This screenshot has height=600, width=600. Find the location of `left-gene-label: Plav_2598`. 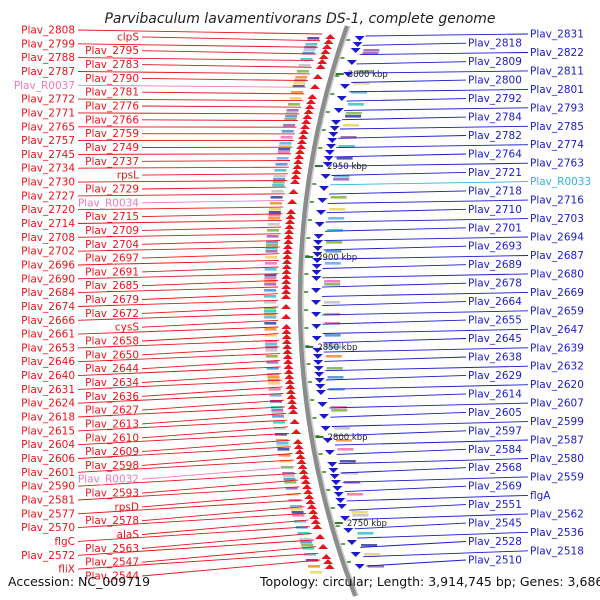

left-gene-label: Plav_2598 is located at coordinates (112, 466).